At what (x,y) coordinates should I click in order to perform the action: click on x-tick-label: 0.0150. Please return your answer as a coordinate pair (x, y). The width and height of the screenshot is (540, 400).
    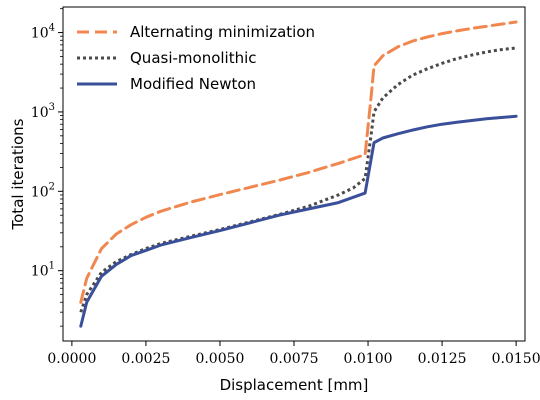
    Looking at the image, I should click on (516, 359).